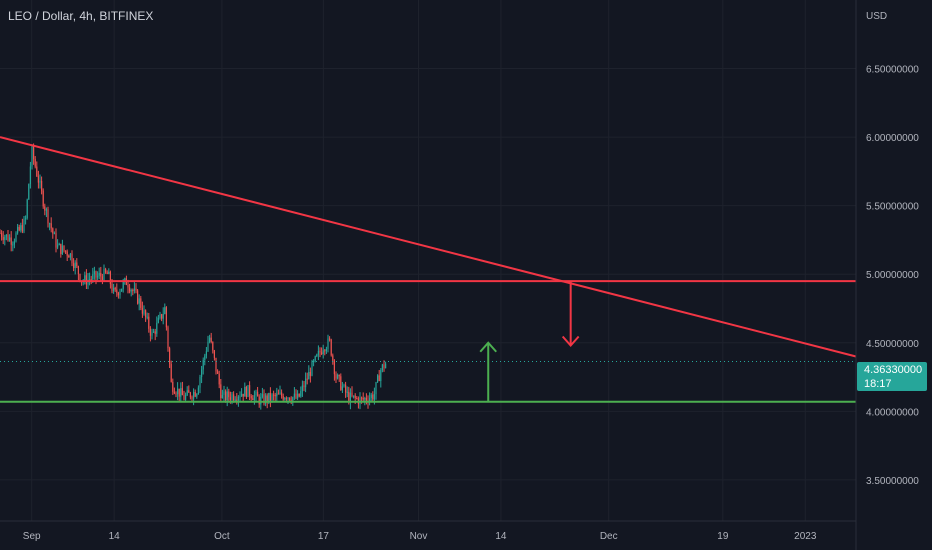  I want to click on last-price-badge: 4.36330000 18:17, so click(892, 376).